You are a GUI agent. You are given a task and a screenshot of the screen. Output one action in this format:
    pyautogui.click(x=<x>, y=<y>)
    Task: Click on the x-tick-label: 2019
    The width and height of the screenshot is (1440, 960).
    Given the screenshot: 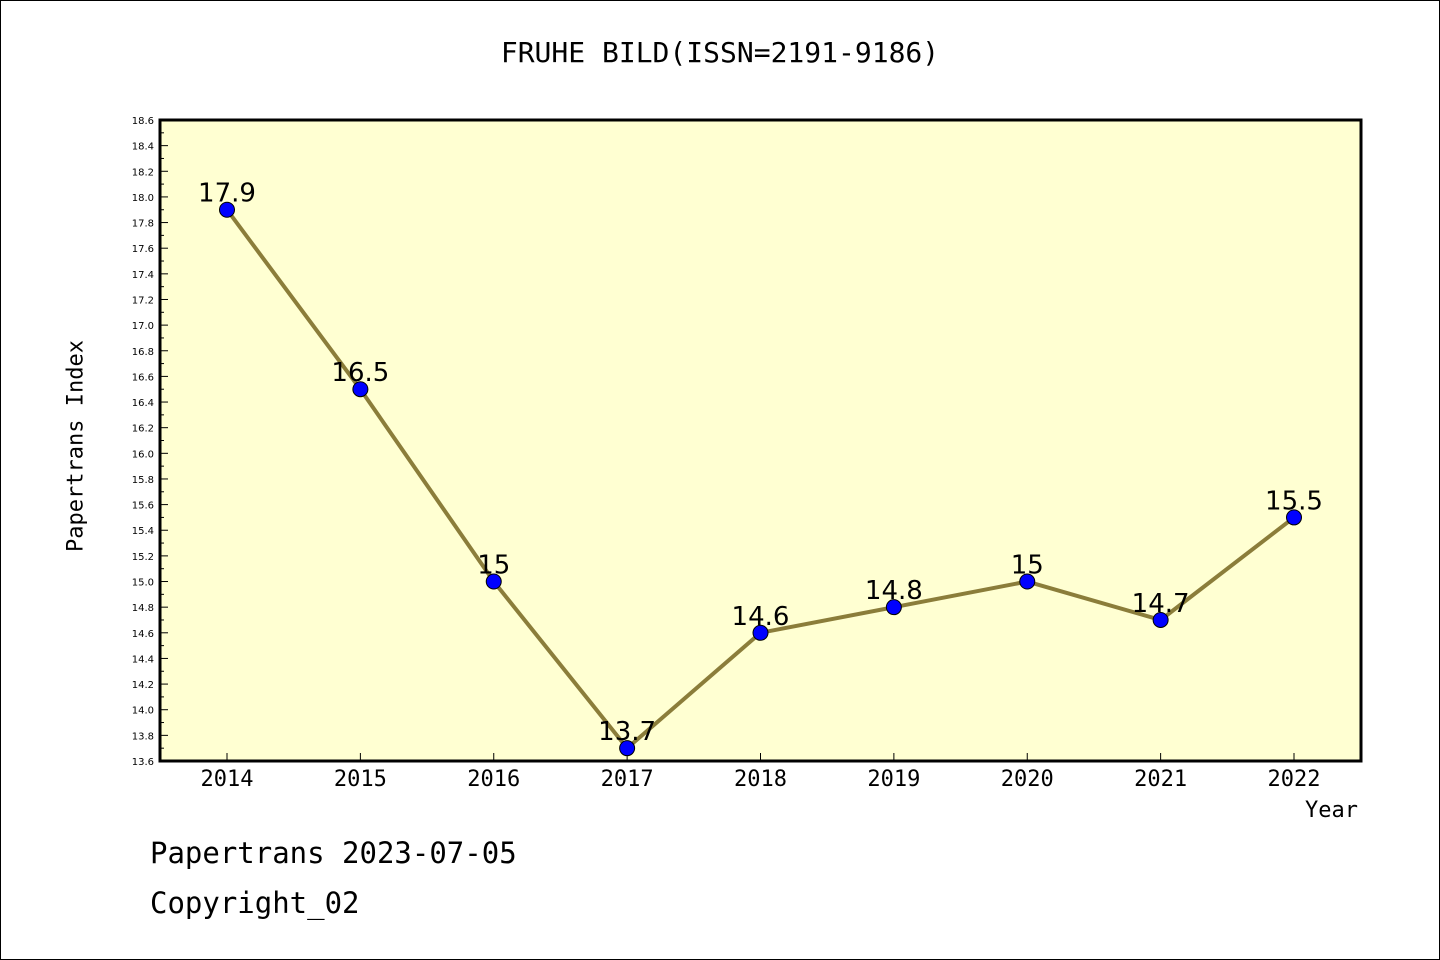 What is the action you would take?
    pyautogui.click(x=893, y=779)
    